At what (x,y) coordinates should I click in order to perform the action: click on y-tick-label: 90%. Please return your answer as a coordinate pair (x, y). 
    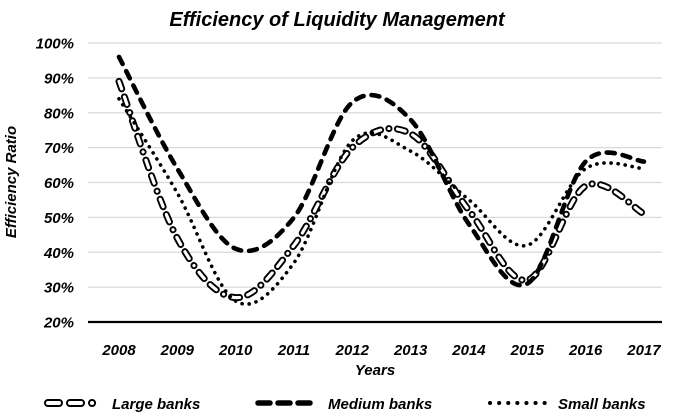
    Looking at the image, I should click on (59, 78).